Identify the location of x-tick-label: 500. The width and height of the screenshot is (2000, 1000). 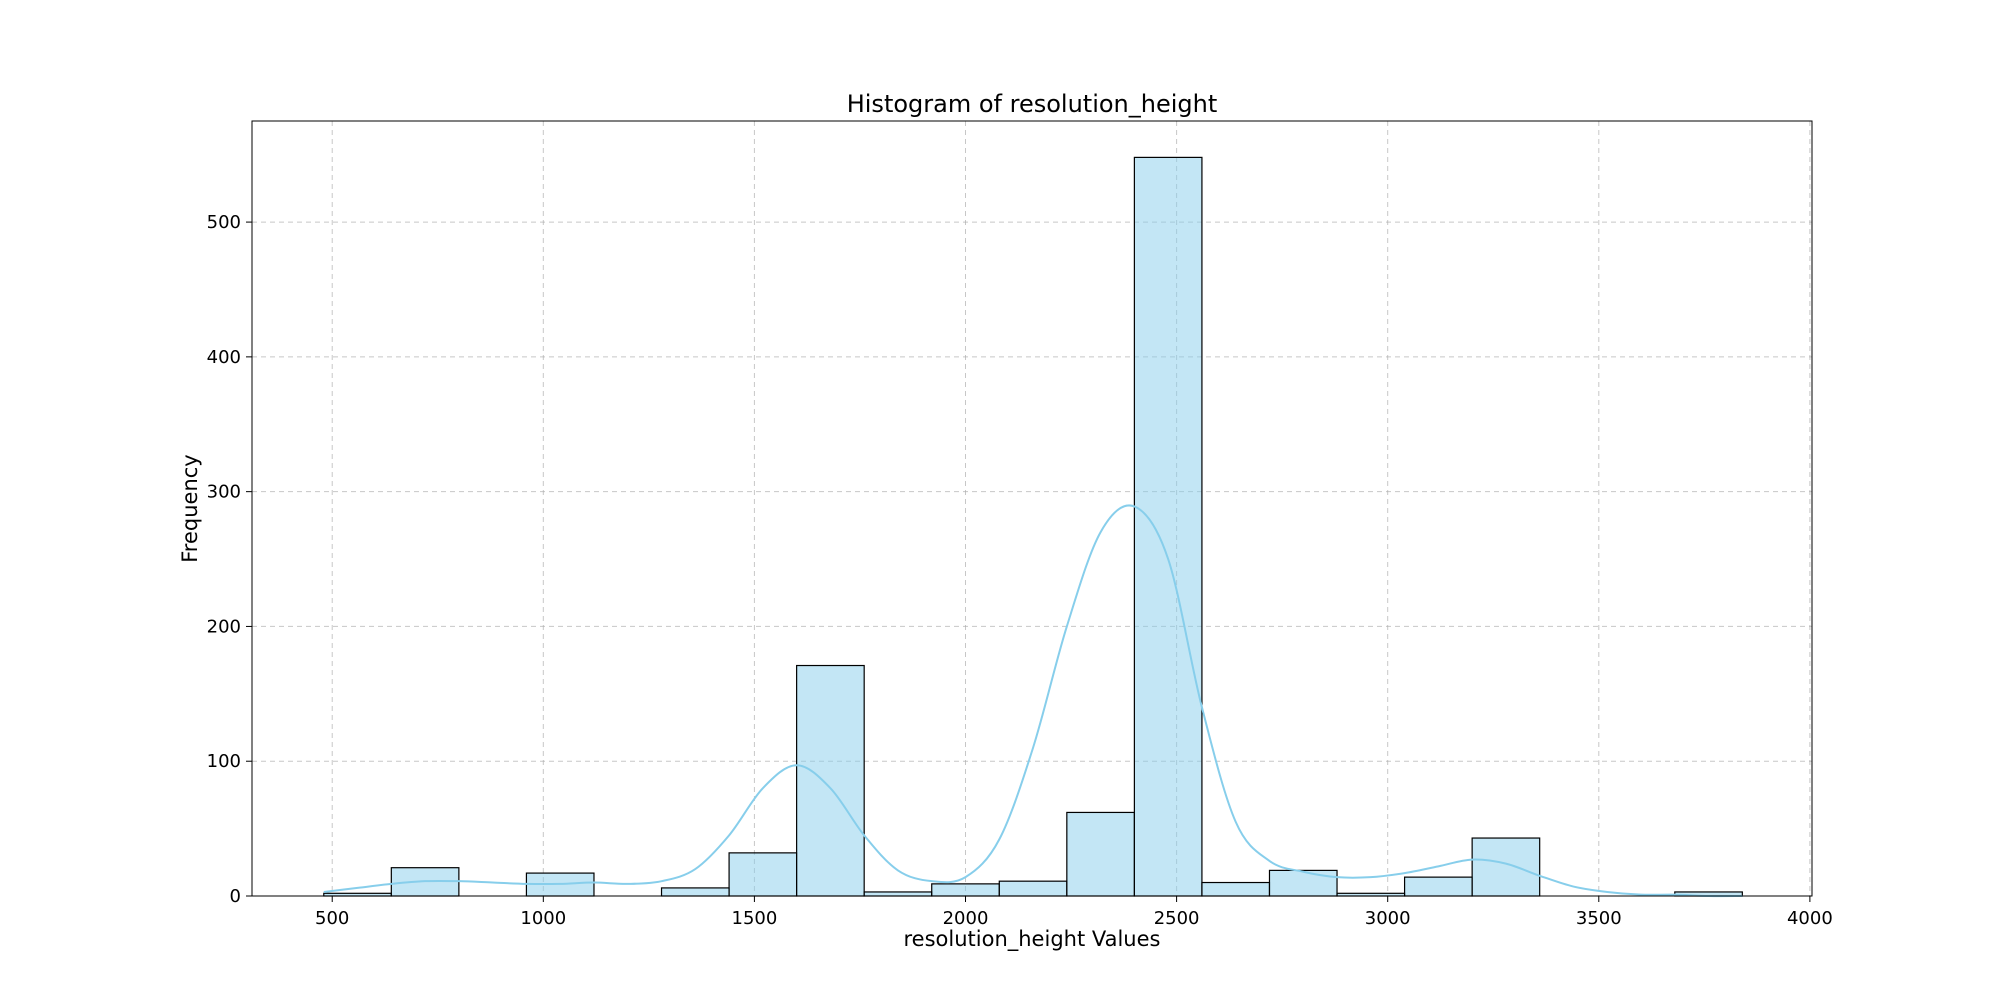
(332, 918).